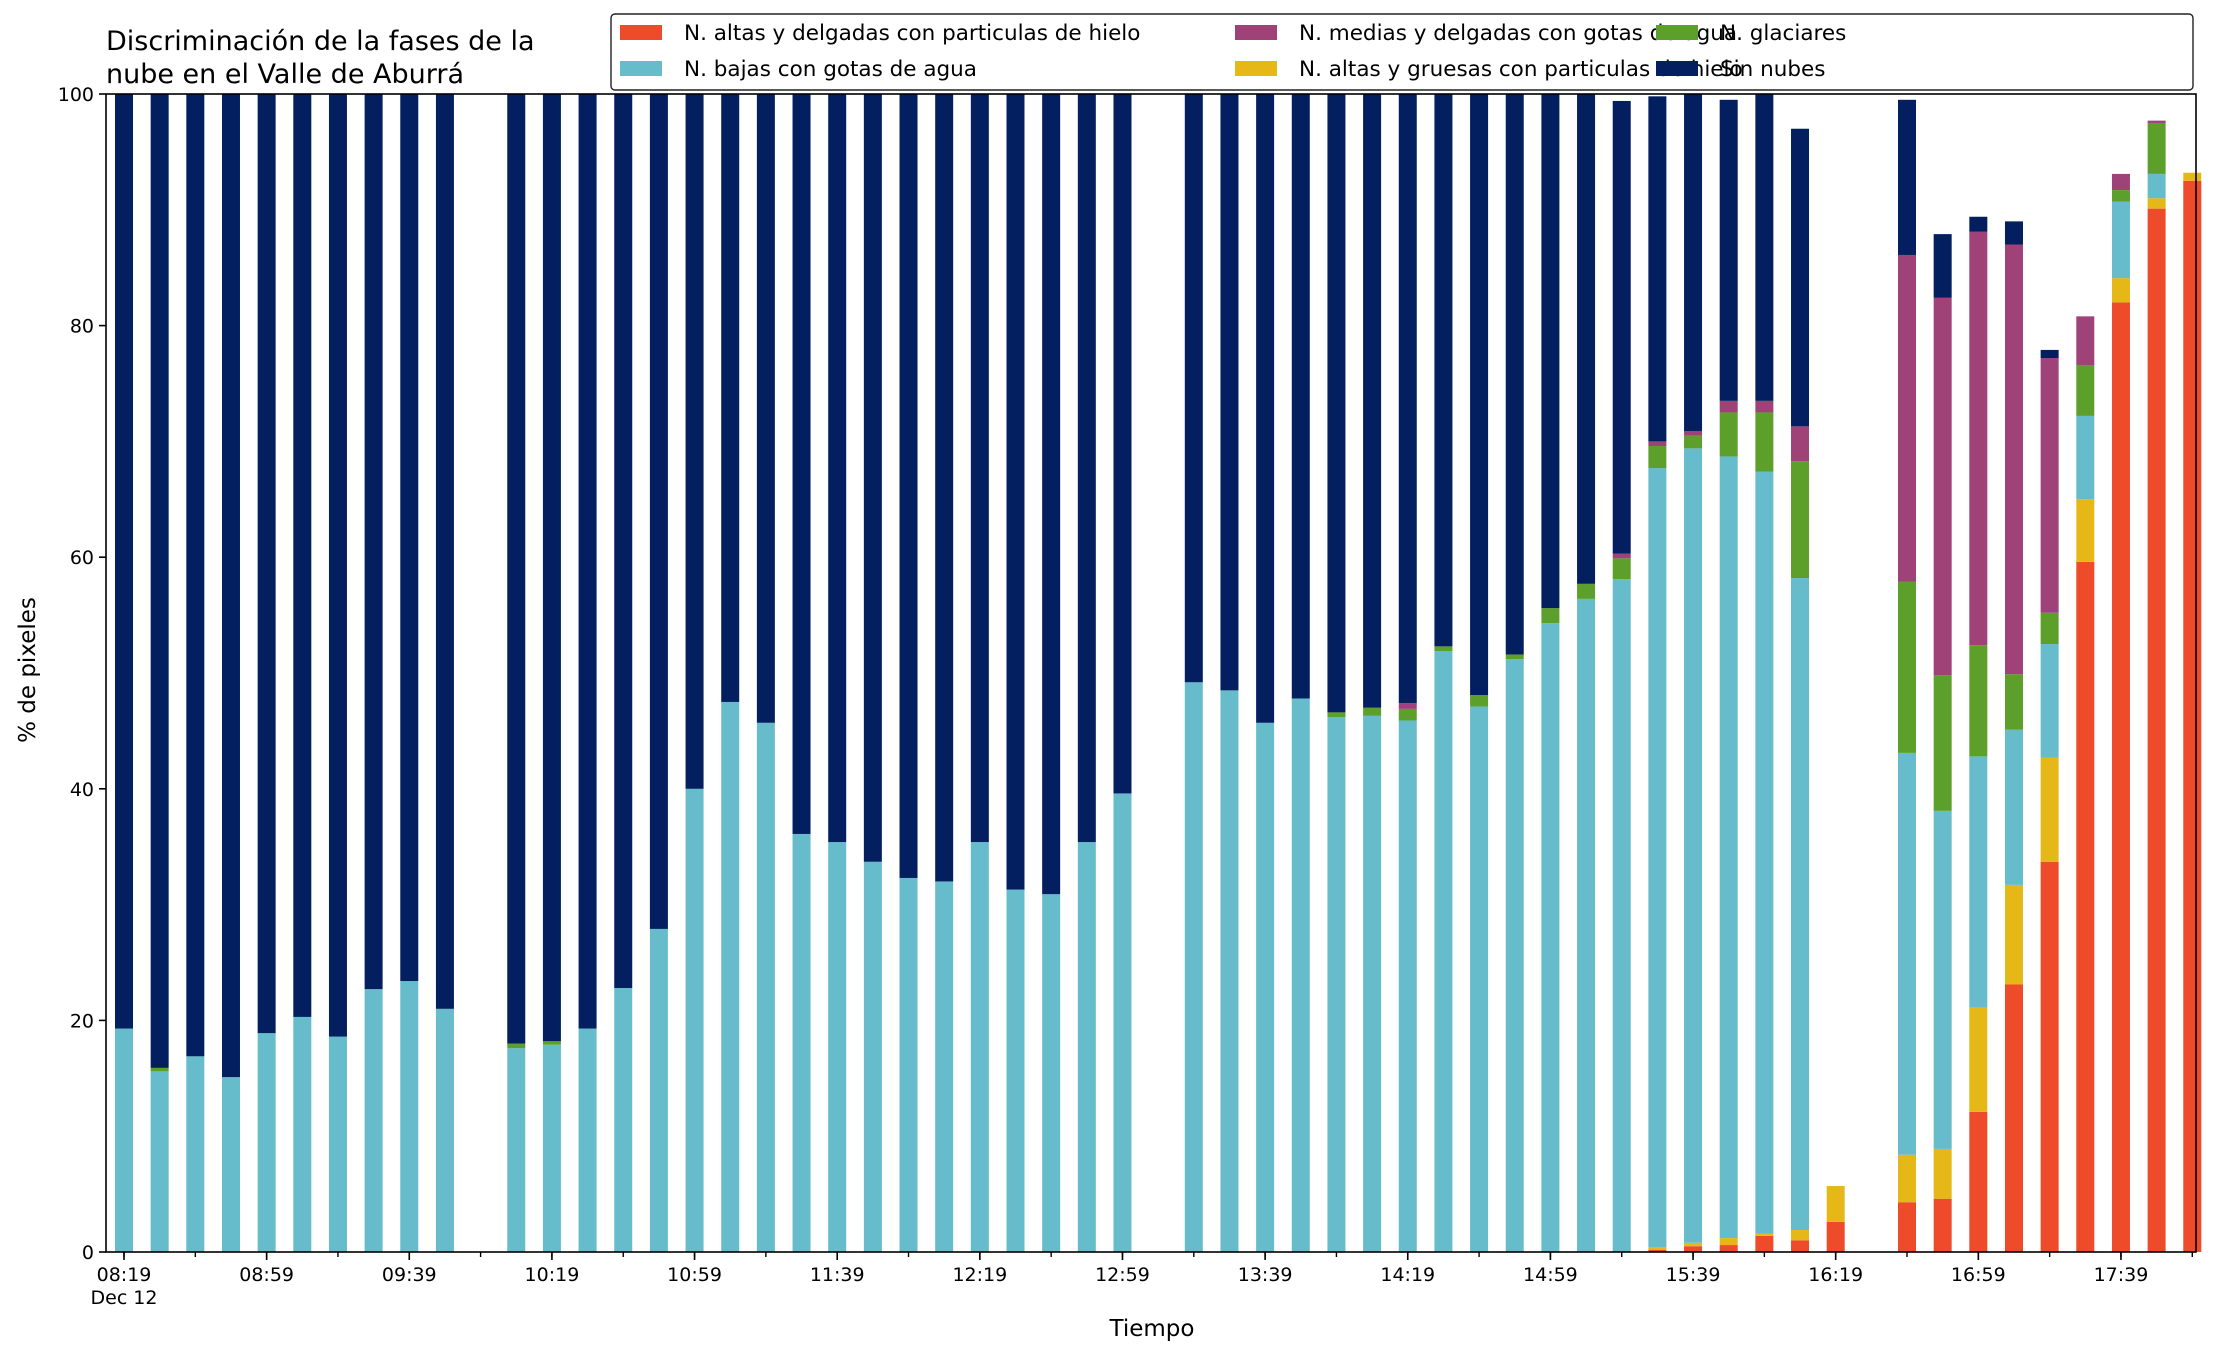 This screenshot has height=1355, width=2216. Describe the element at coordinates (1265, 1275) in the screenshot. I see `x-tick-label-8: 13:39` at that location.